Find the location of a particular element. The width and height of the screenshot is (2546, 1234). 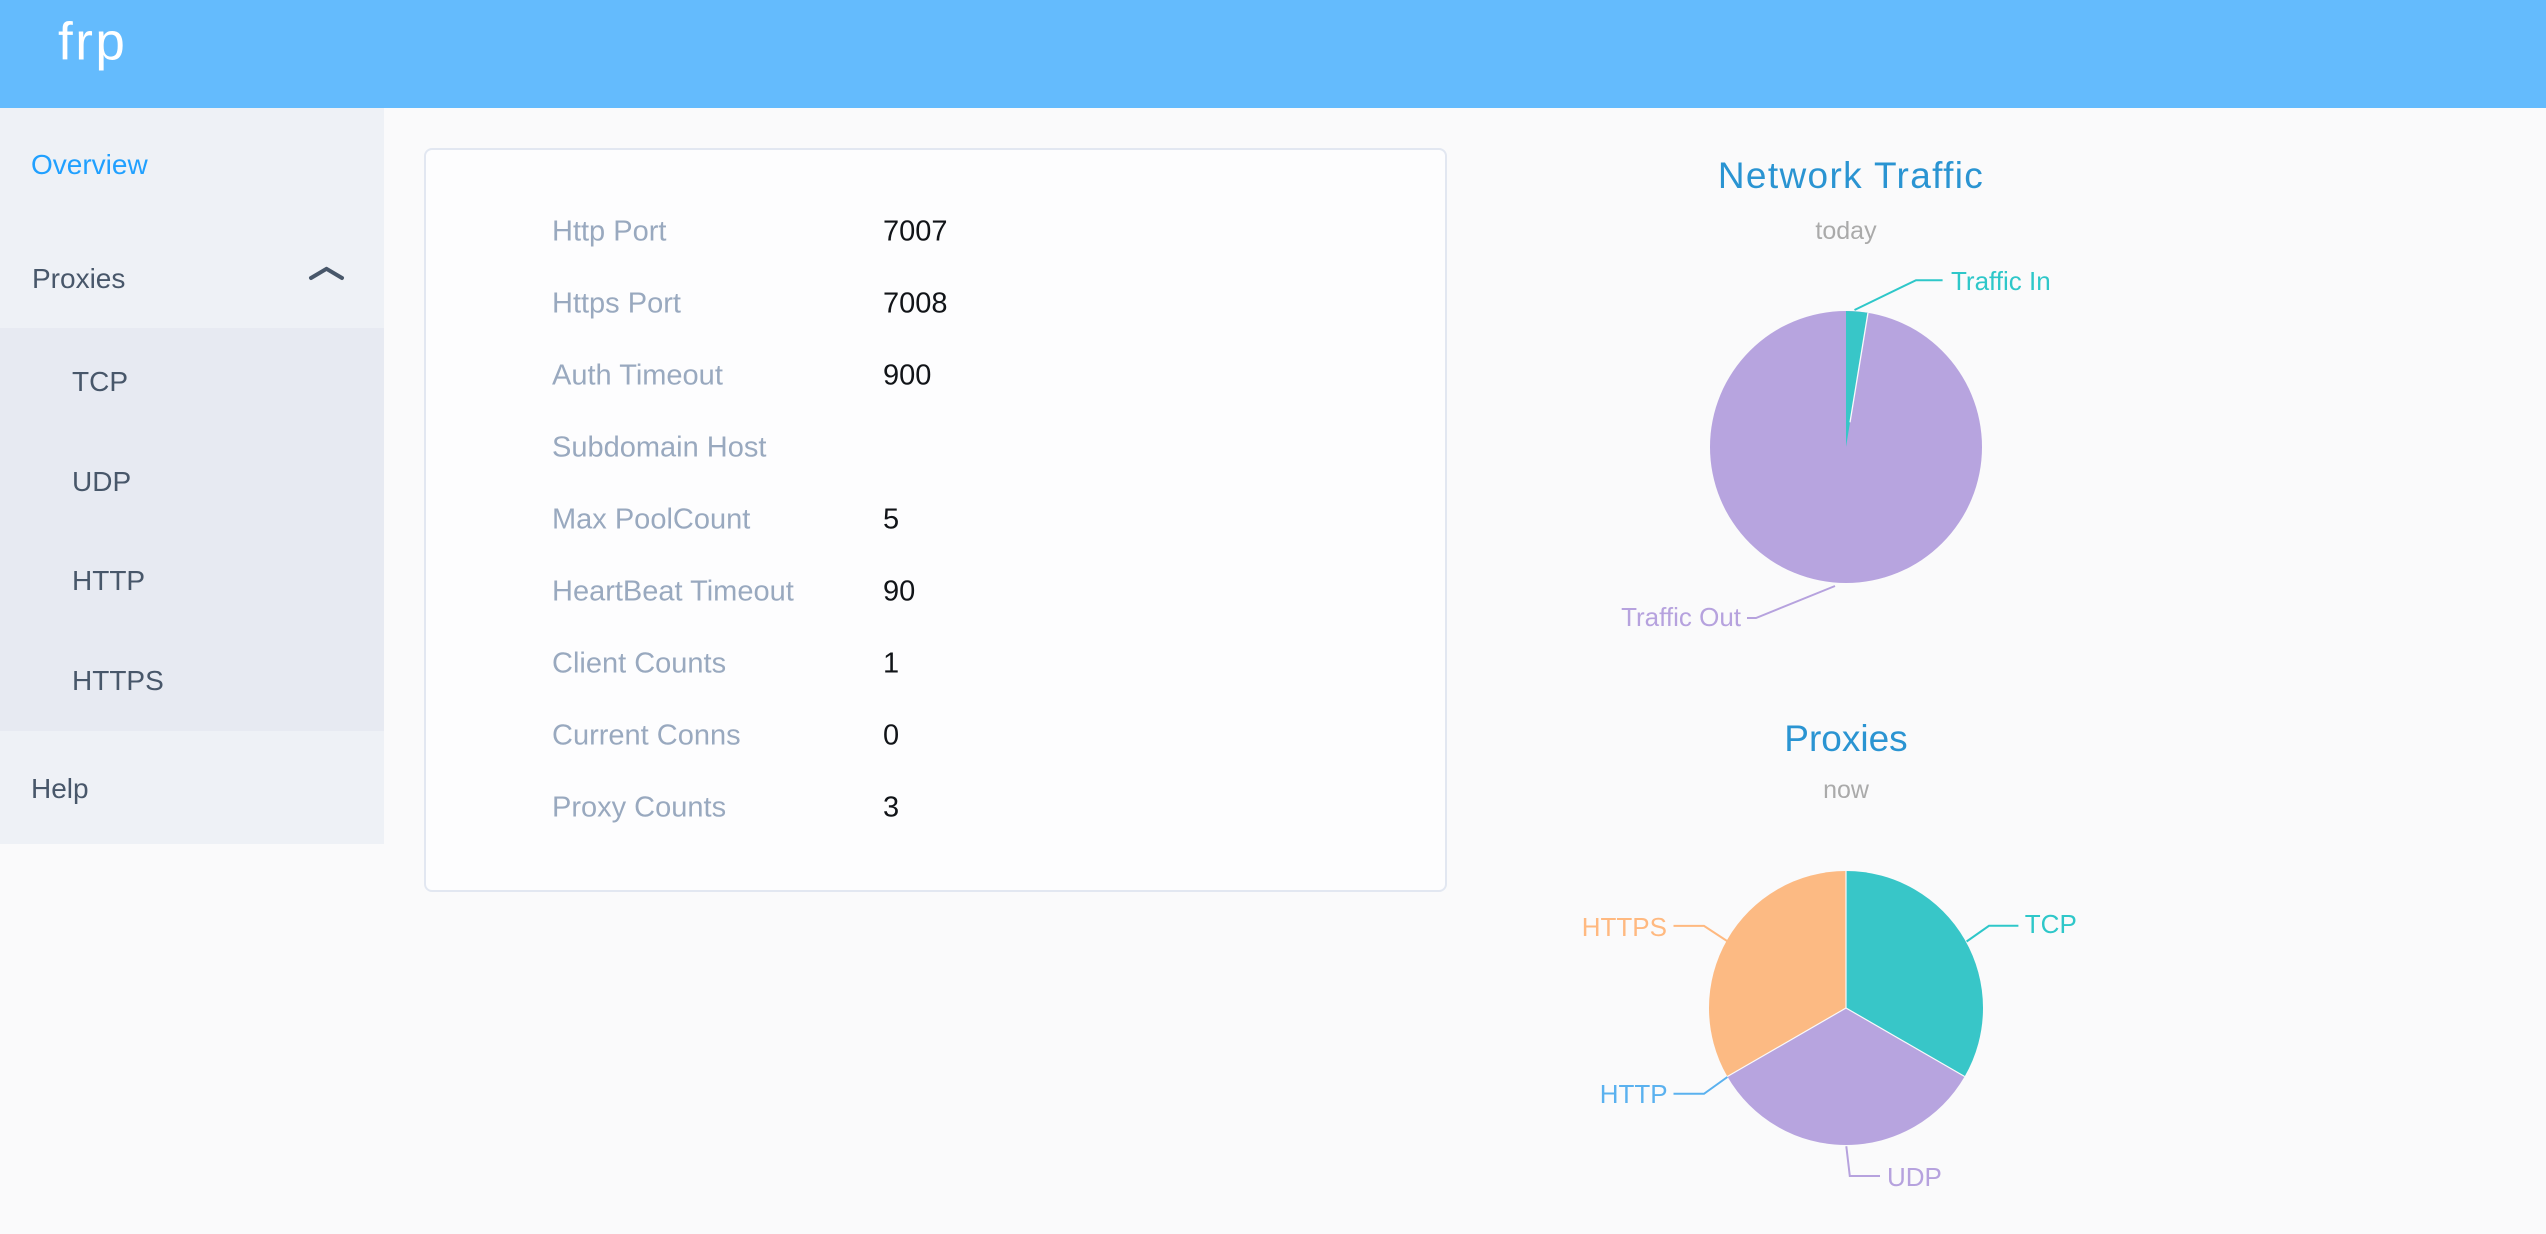

svg-text: UDP is located at coordinates (1914, 1177).